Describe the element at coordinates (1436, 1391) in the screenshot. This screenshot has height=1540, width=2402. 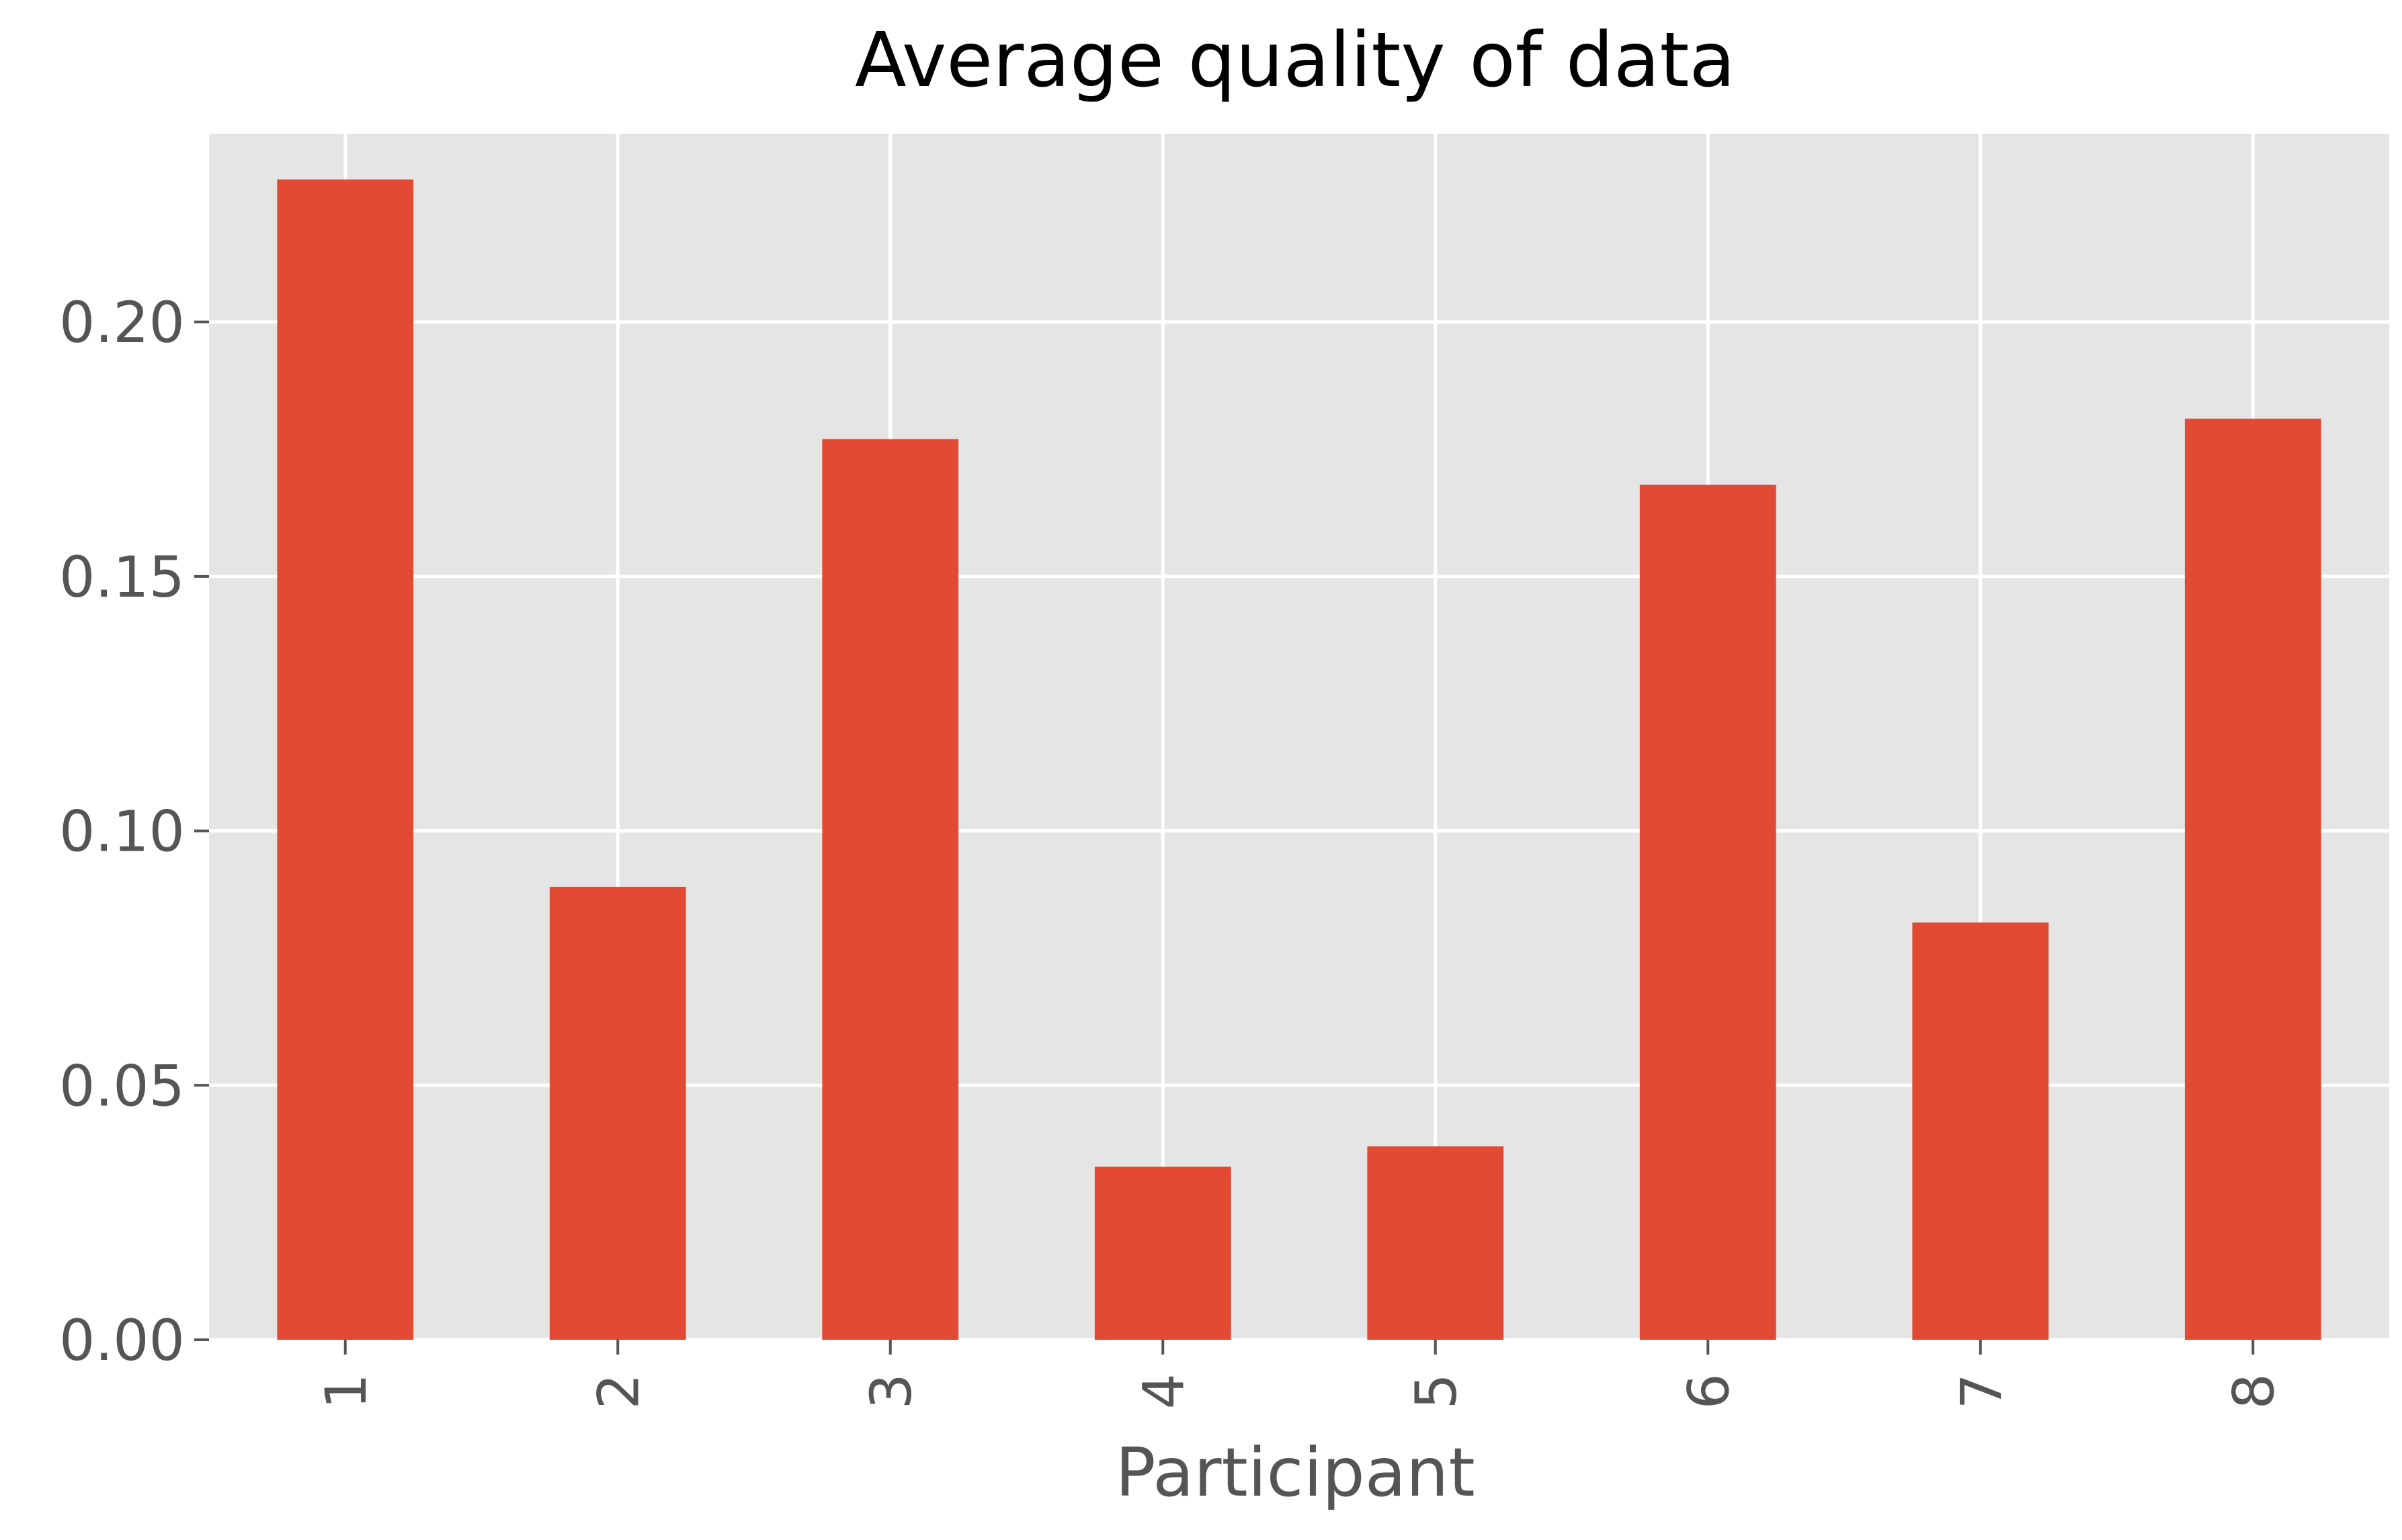
I see `x-tick-label: 5` at that location.